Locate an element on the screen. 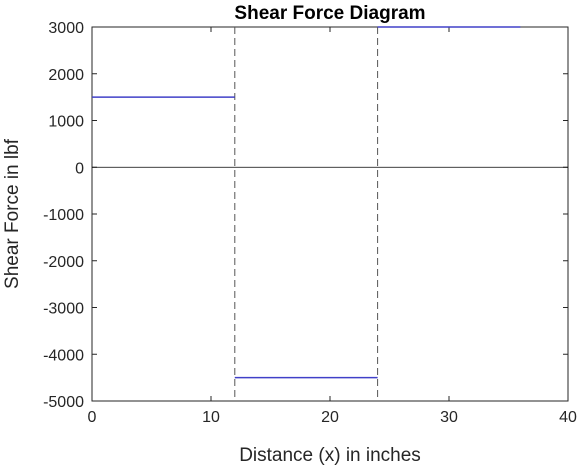 This screenshot has height=469, width=583. y-axis-label: Shear Force in lbf is located at coordinates (12, 213).